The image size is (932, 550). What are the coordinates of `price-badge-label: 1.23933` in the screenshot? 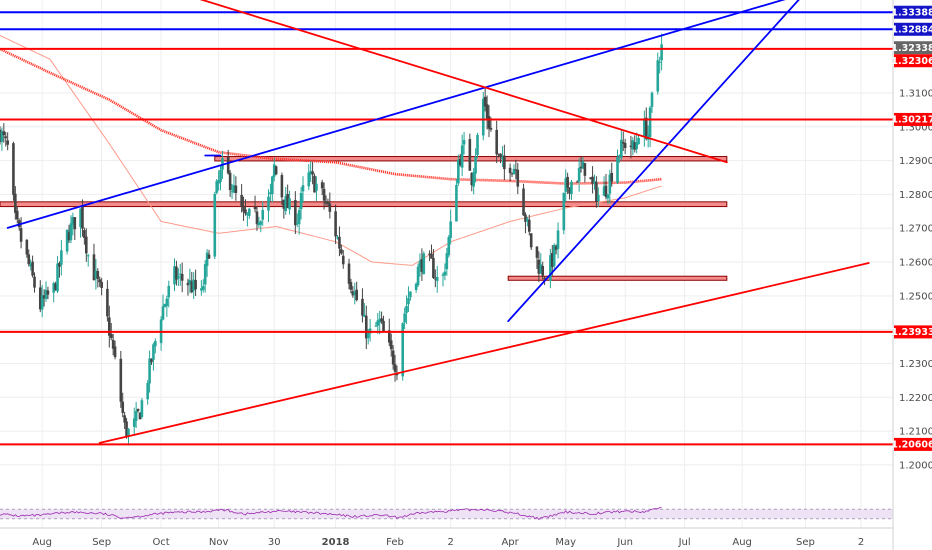 It's located at (911, 332).